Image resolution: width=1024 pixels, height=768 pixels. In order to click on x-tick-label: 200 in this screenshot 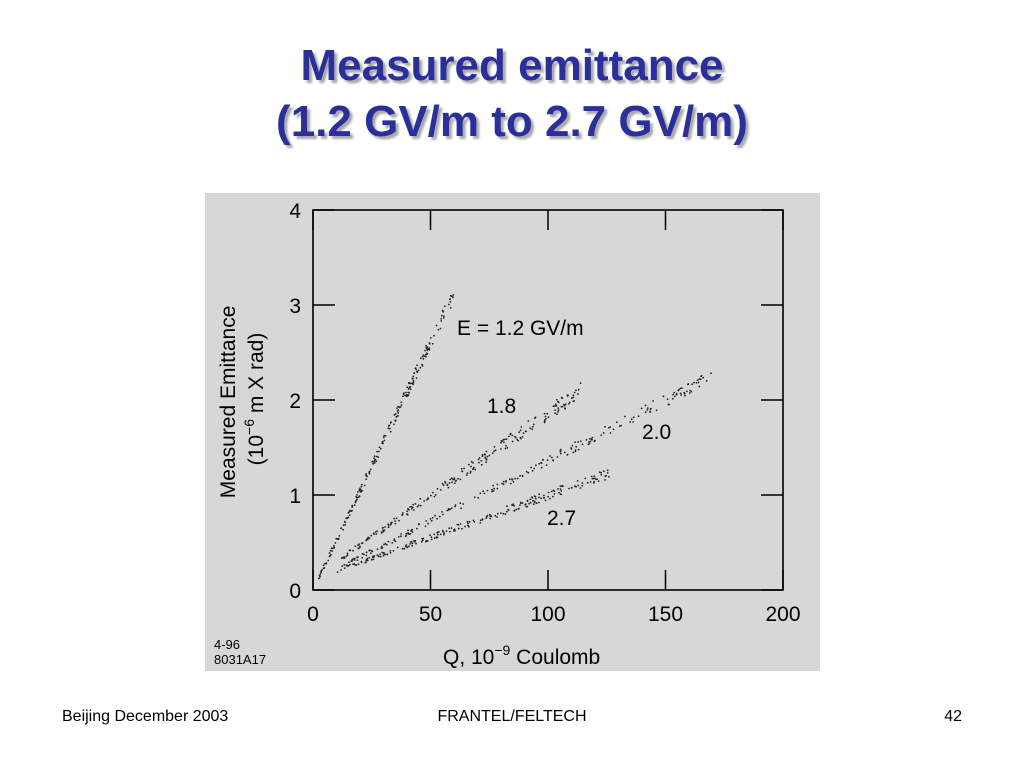, I will do `click(782, 614)`.